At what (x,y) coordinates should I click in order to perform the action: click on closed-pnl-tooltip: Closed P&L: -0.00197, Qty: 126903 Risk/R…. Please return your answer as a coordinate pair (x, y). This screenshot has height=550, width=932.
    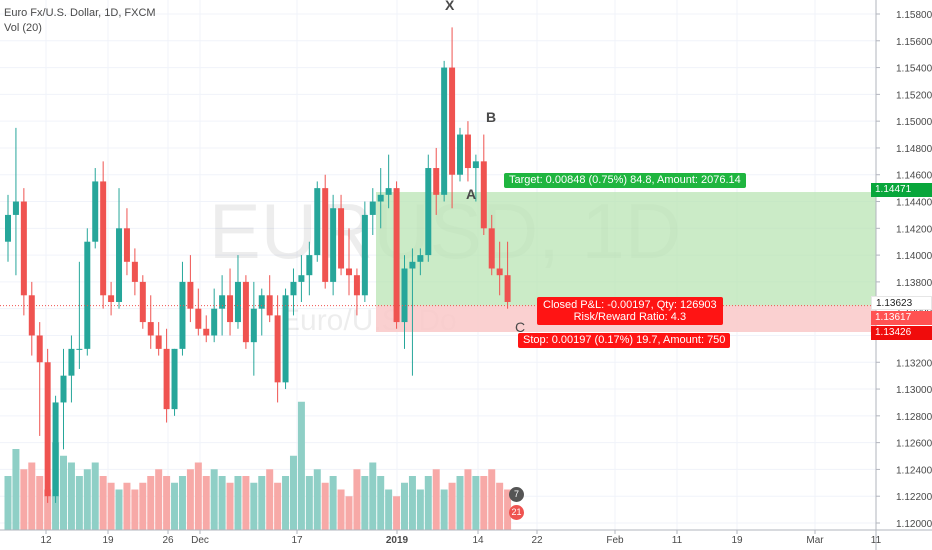
    Looking at the image, I should click on (630, 311).